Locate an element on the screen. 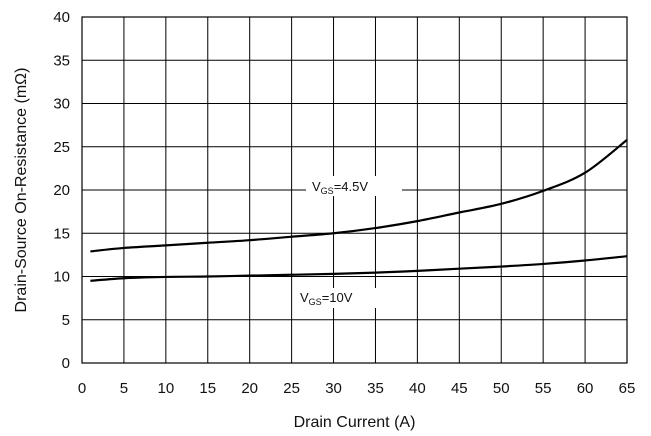 The width and height of the screenshot is (651, 436). annotation-label: VGS=4.5V is located at coordinates (340, 187).